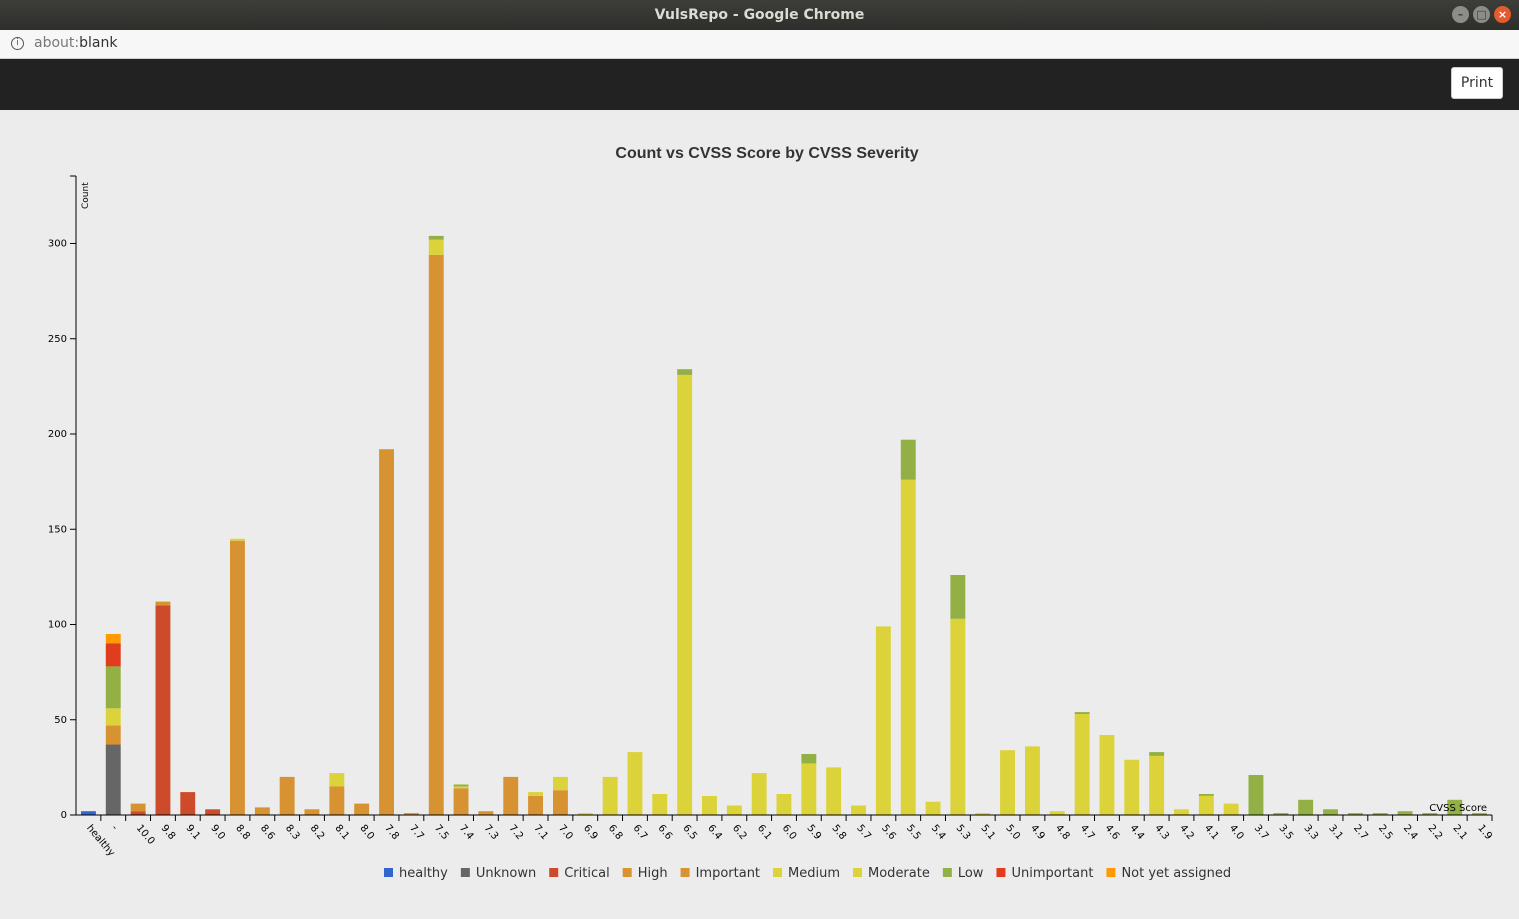  I want to click on x-tick-label: 4.7, so click(1087, 832).